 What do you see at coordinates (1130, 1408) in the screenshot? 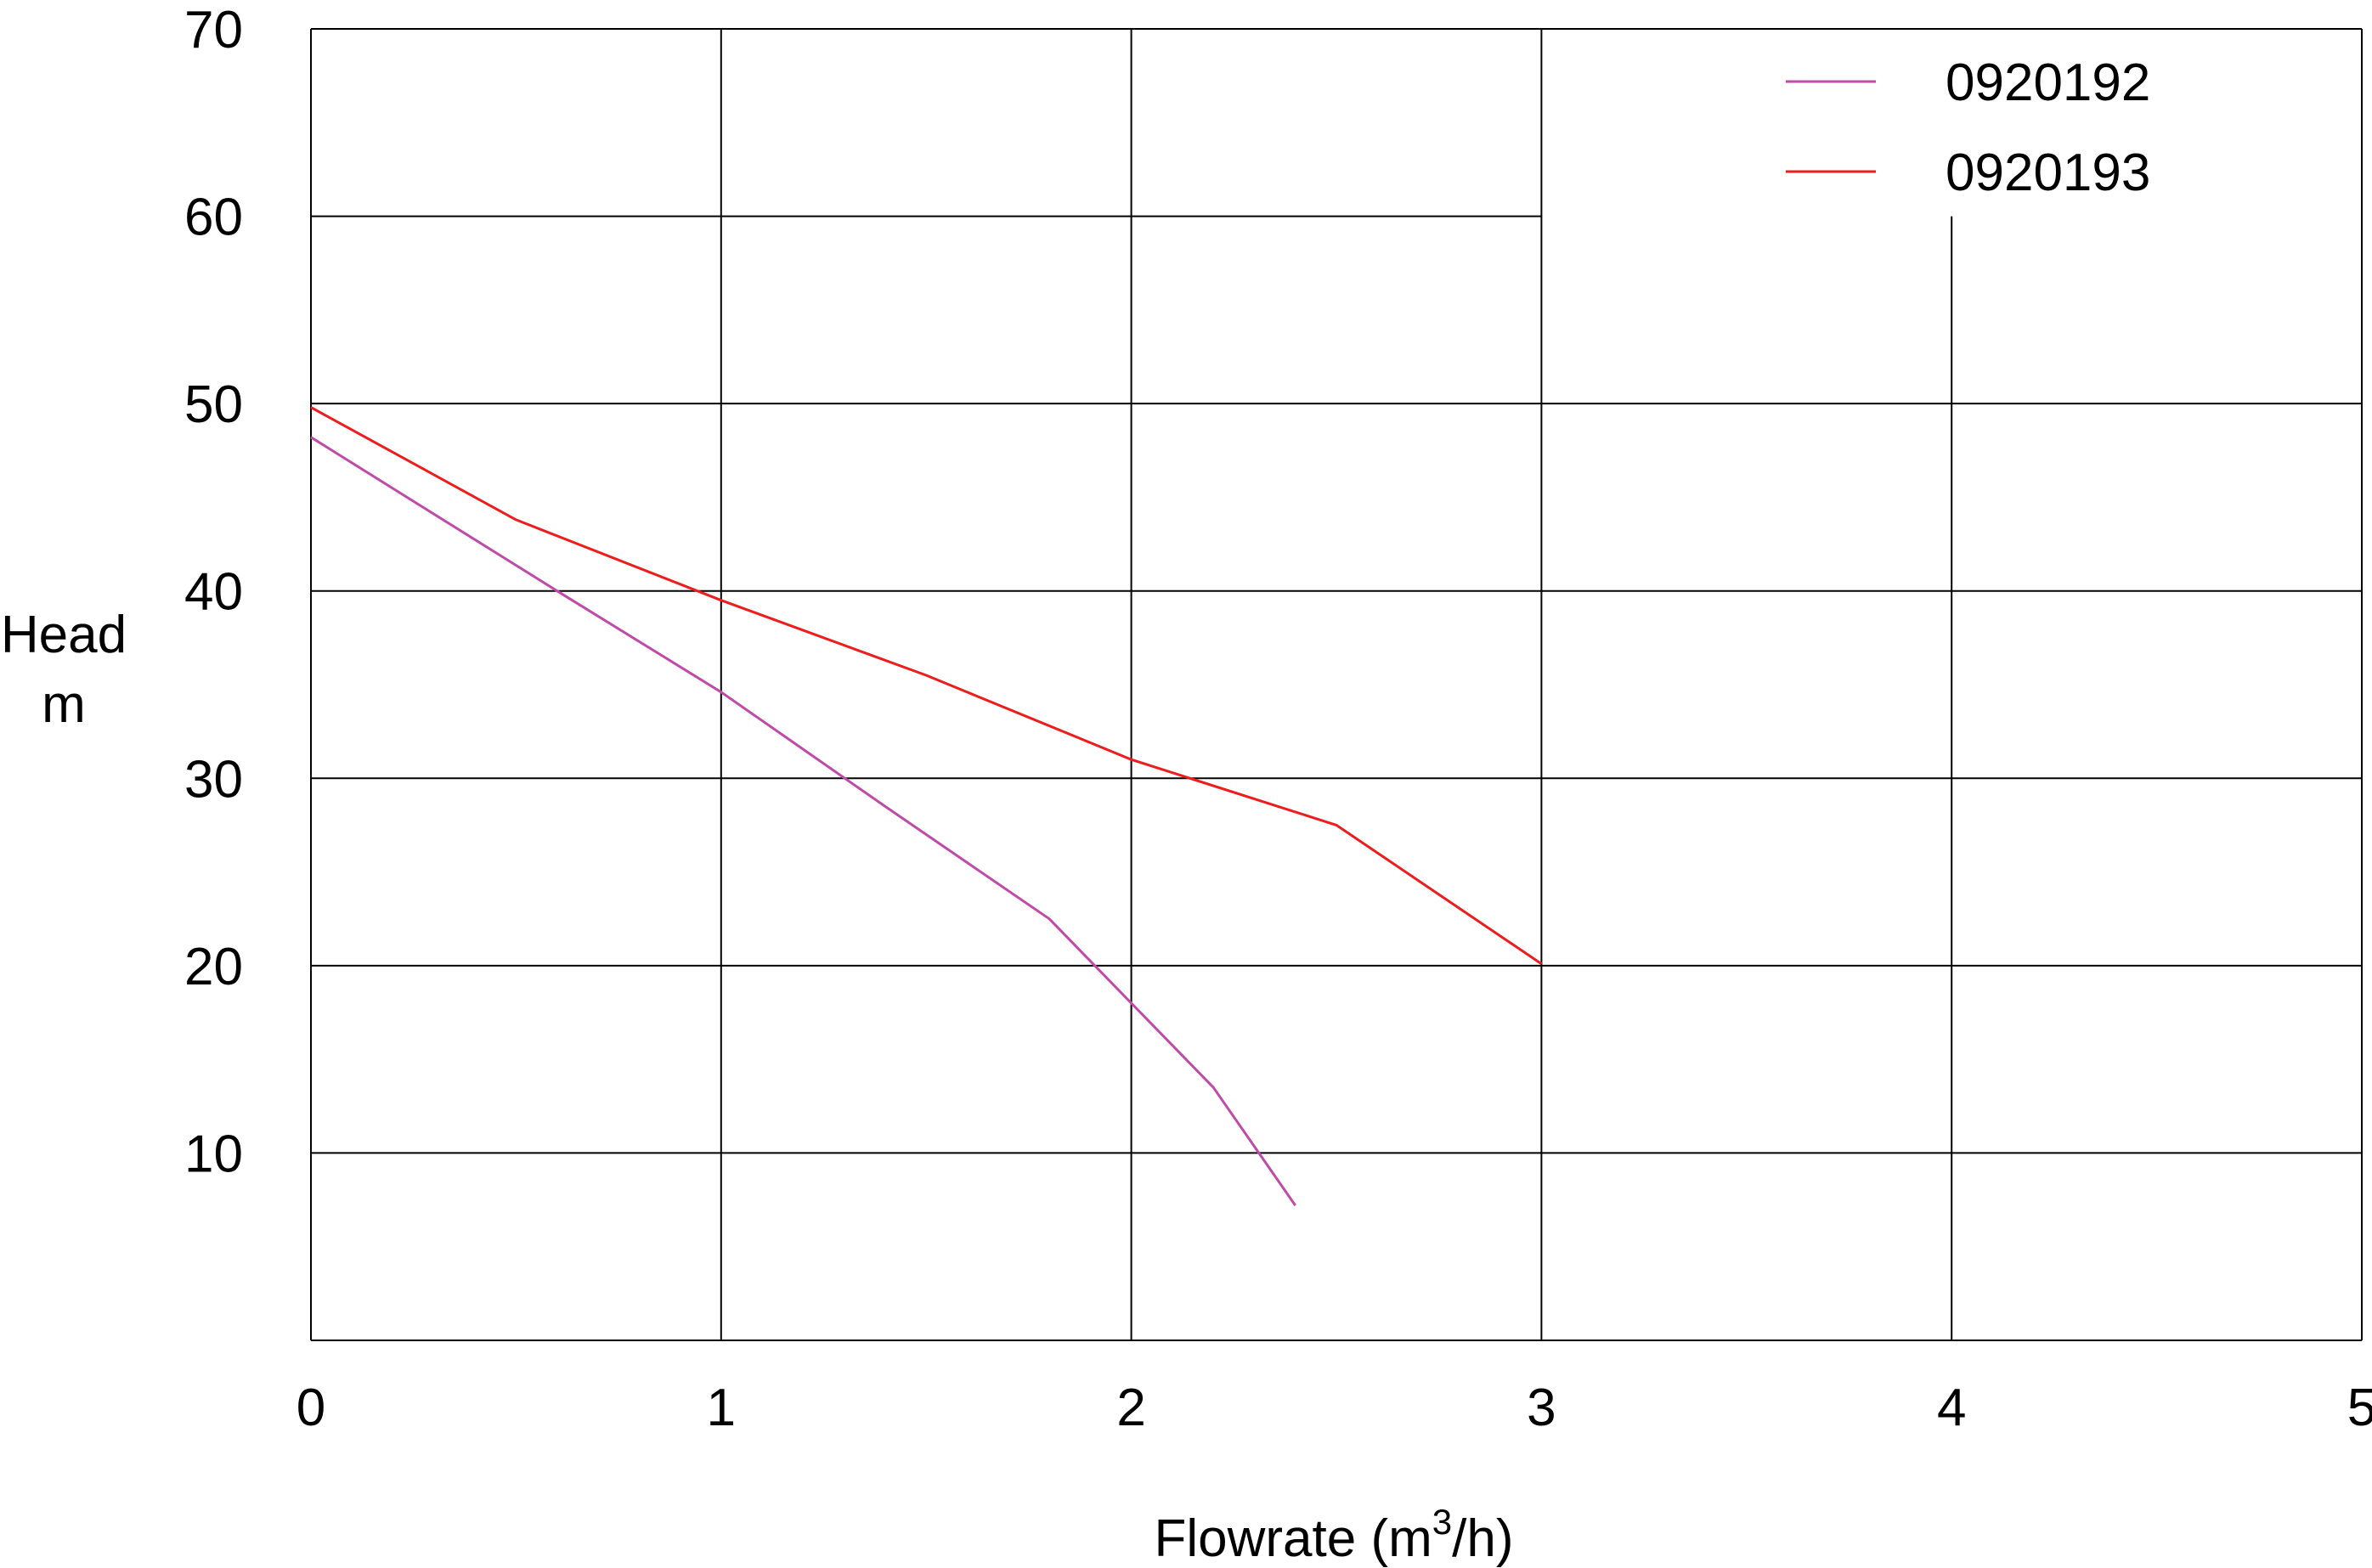
I see `x-tick-label-2: 2` at bounding box center [1130, 1408].